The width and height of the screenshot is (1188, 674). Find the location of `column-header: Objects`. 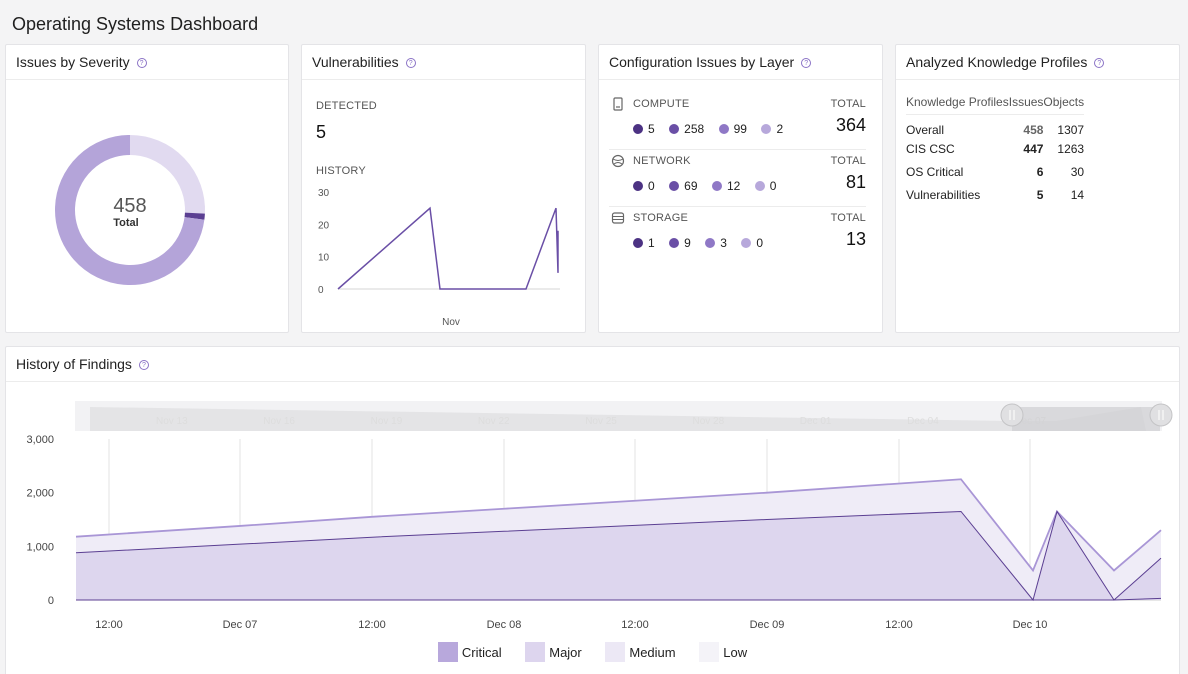

column-header: Objects is located at coordinates (1064, 105).